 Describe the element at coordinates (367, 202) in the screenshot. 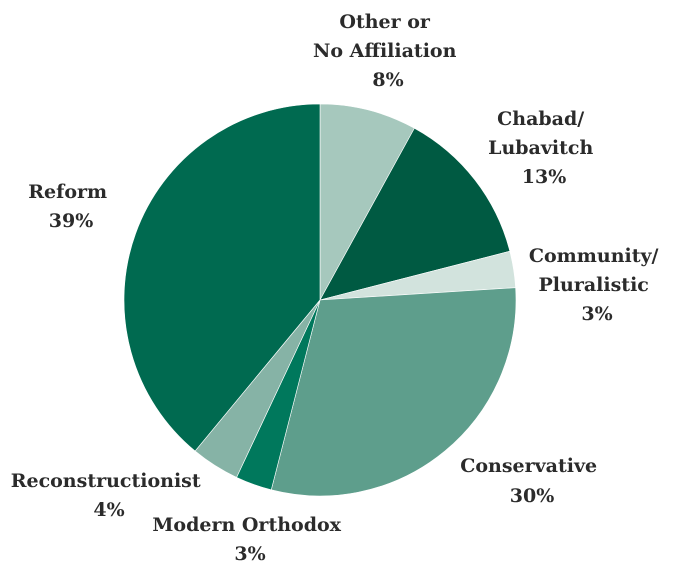

I see `pie-slice-other` at that location.